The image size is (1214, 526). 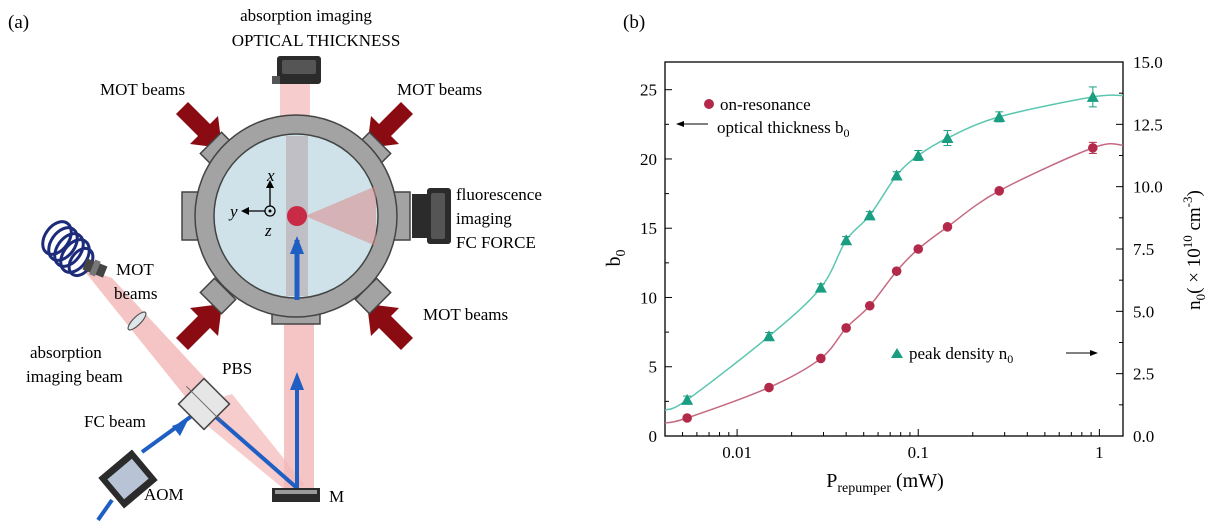 I want to click on x-tick-label: 0.01, so click(x=737, y=452).